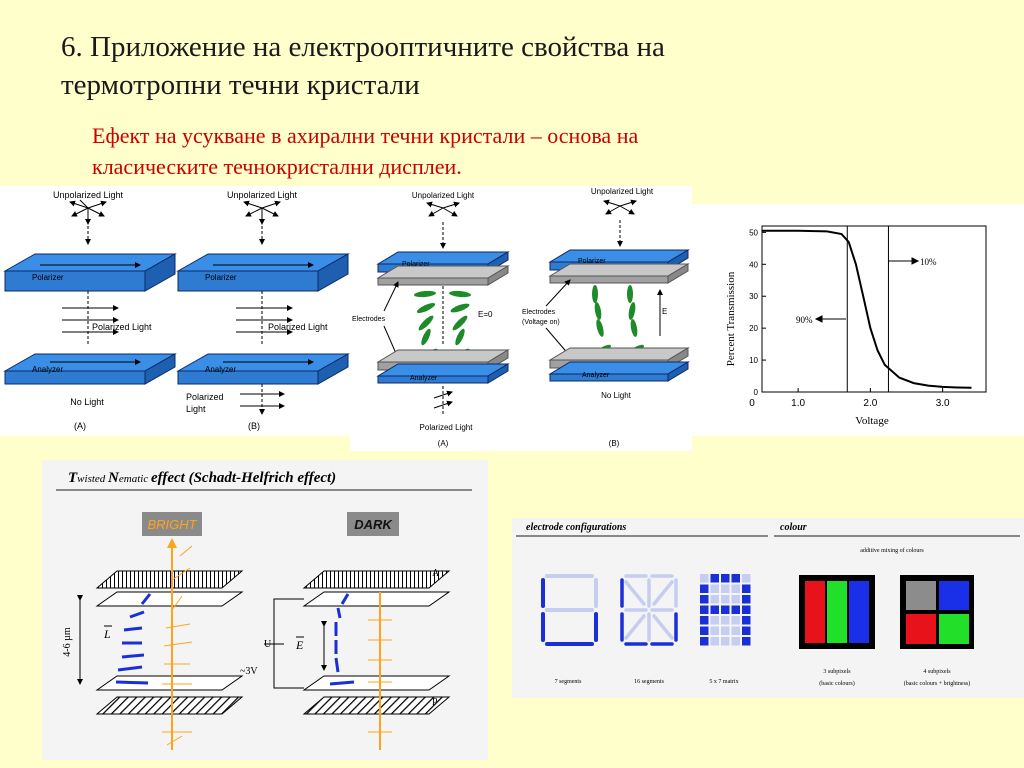 The height and width of the screenshot is (768, 1024). Describe the element at coordinates (622, 191) in the screenshot. I see `unpolarized-label-eb: Unpolarized Light` at that location.